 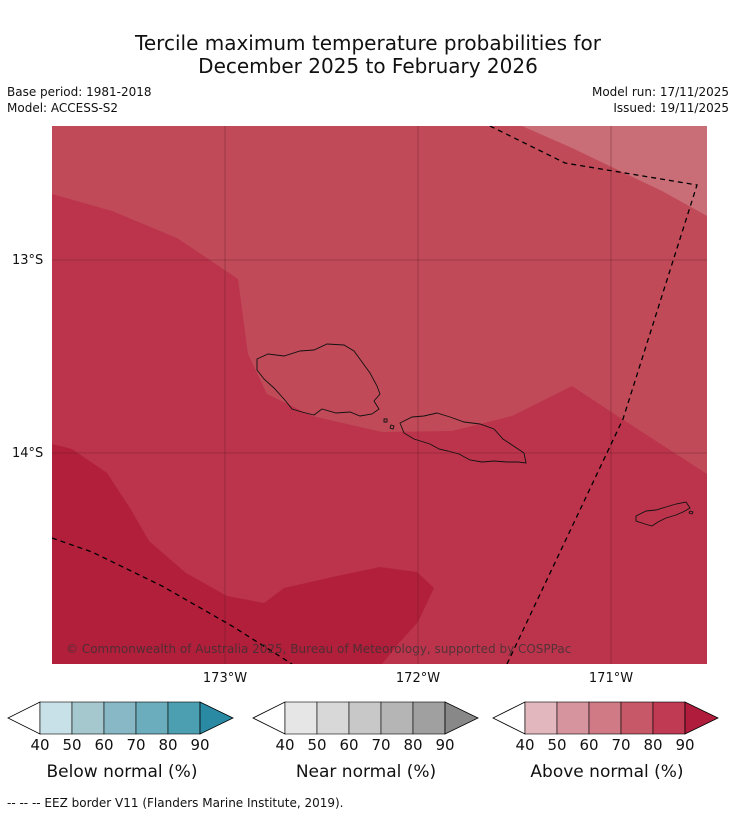 What do you see at coordinates (349, 745) in the screenshot?
I see `colorbar-near-tick: 60` at bounding box center [349, 745].